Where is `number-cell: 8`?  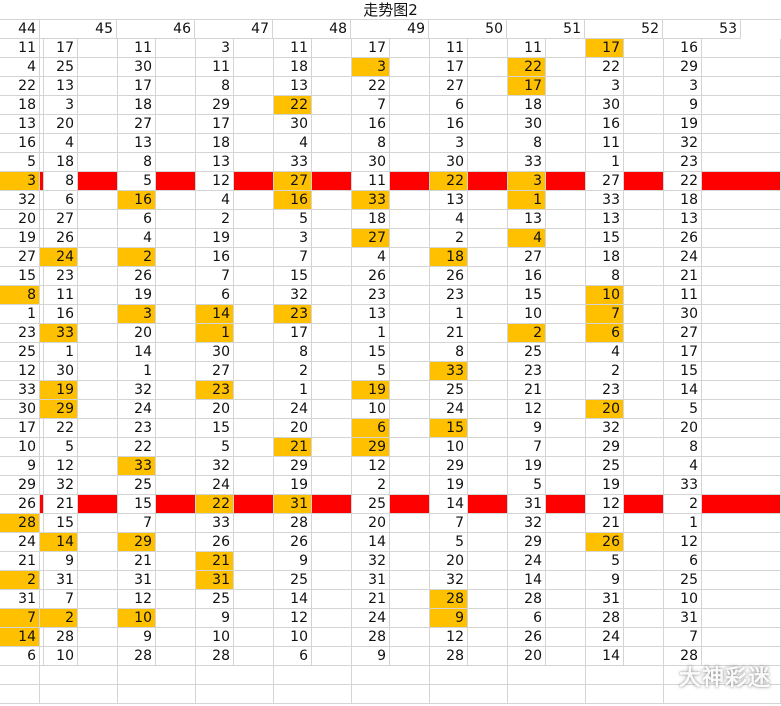 number-cell: 8 is located at coordinates (605, 276).